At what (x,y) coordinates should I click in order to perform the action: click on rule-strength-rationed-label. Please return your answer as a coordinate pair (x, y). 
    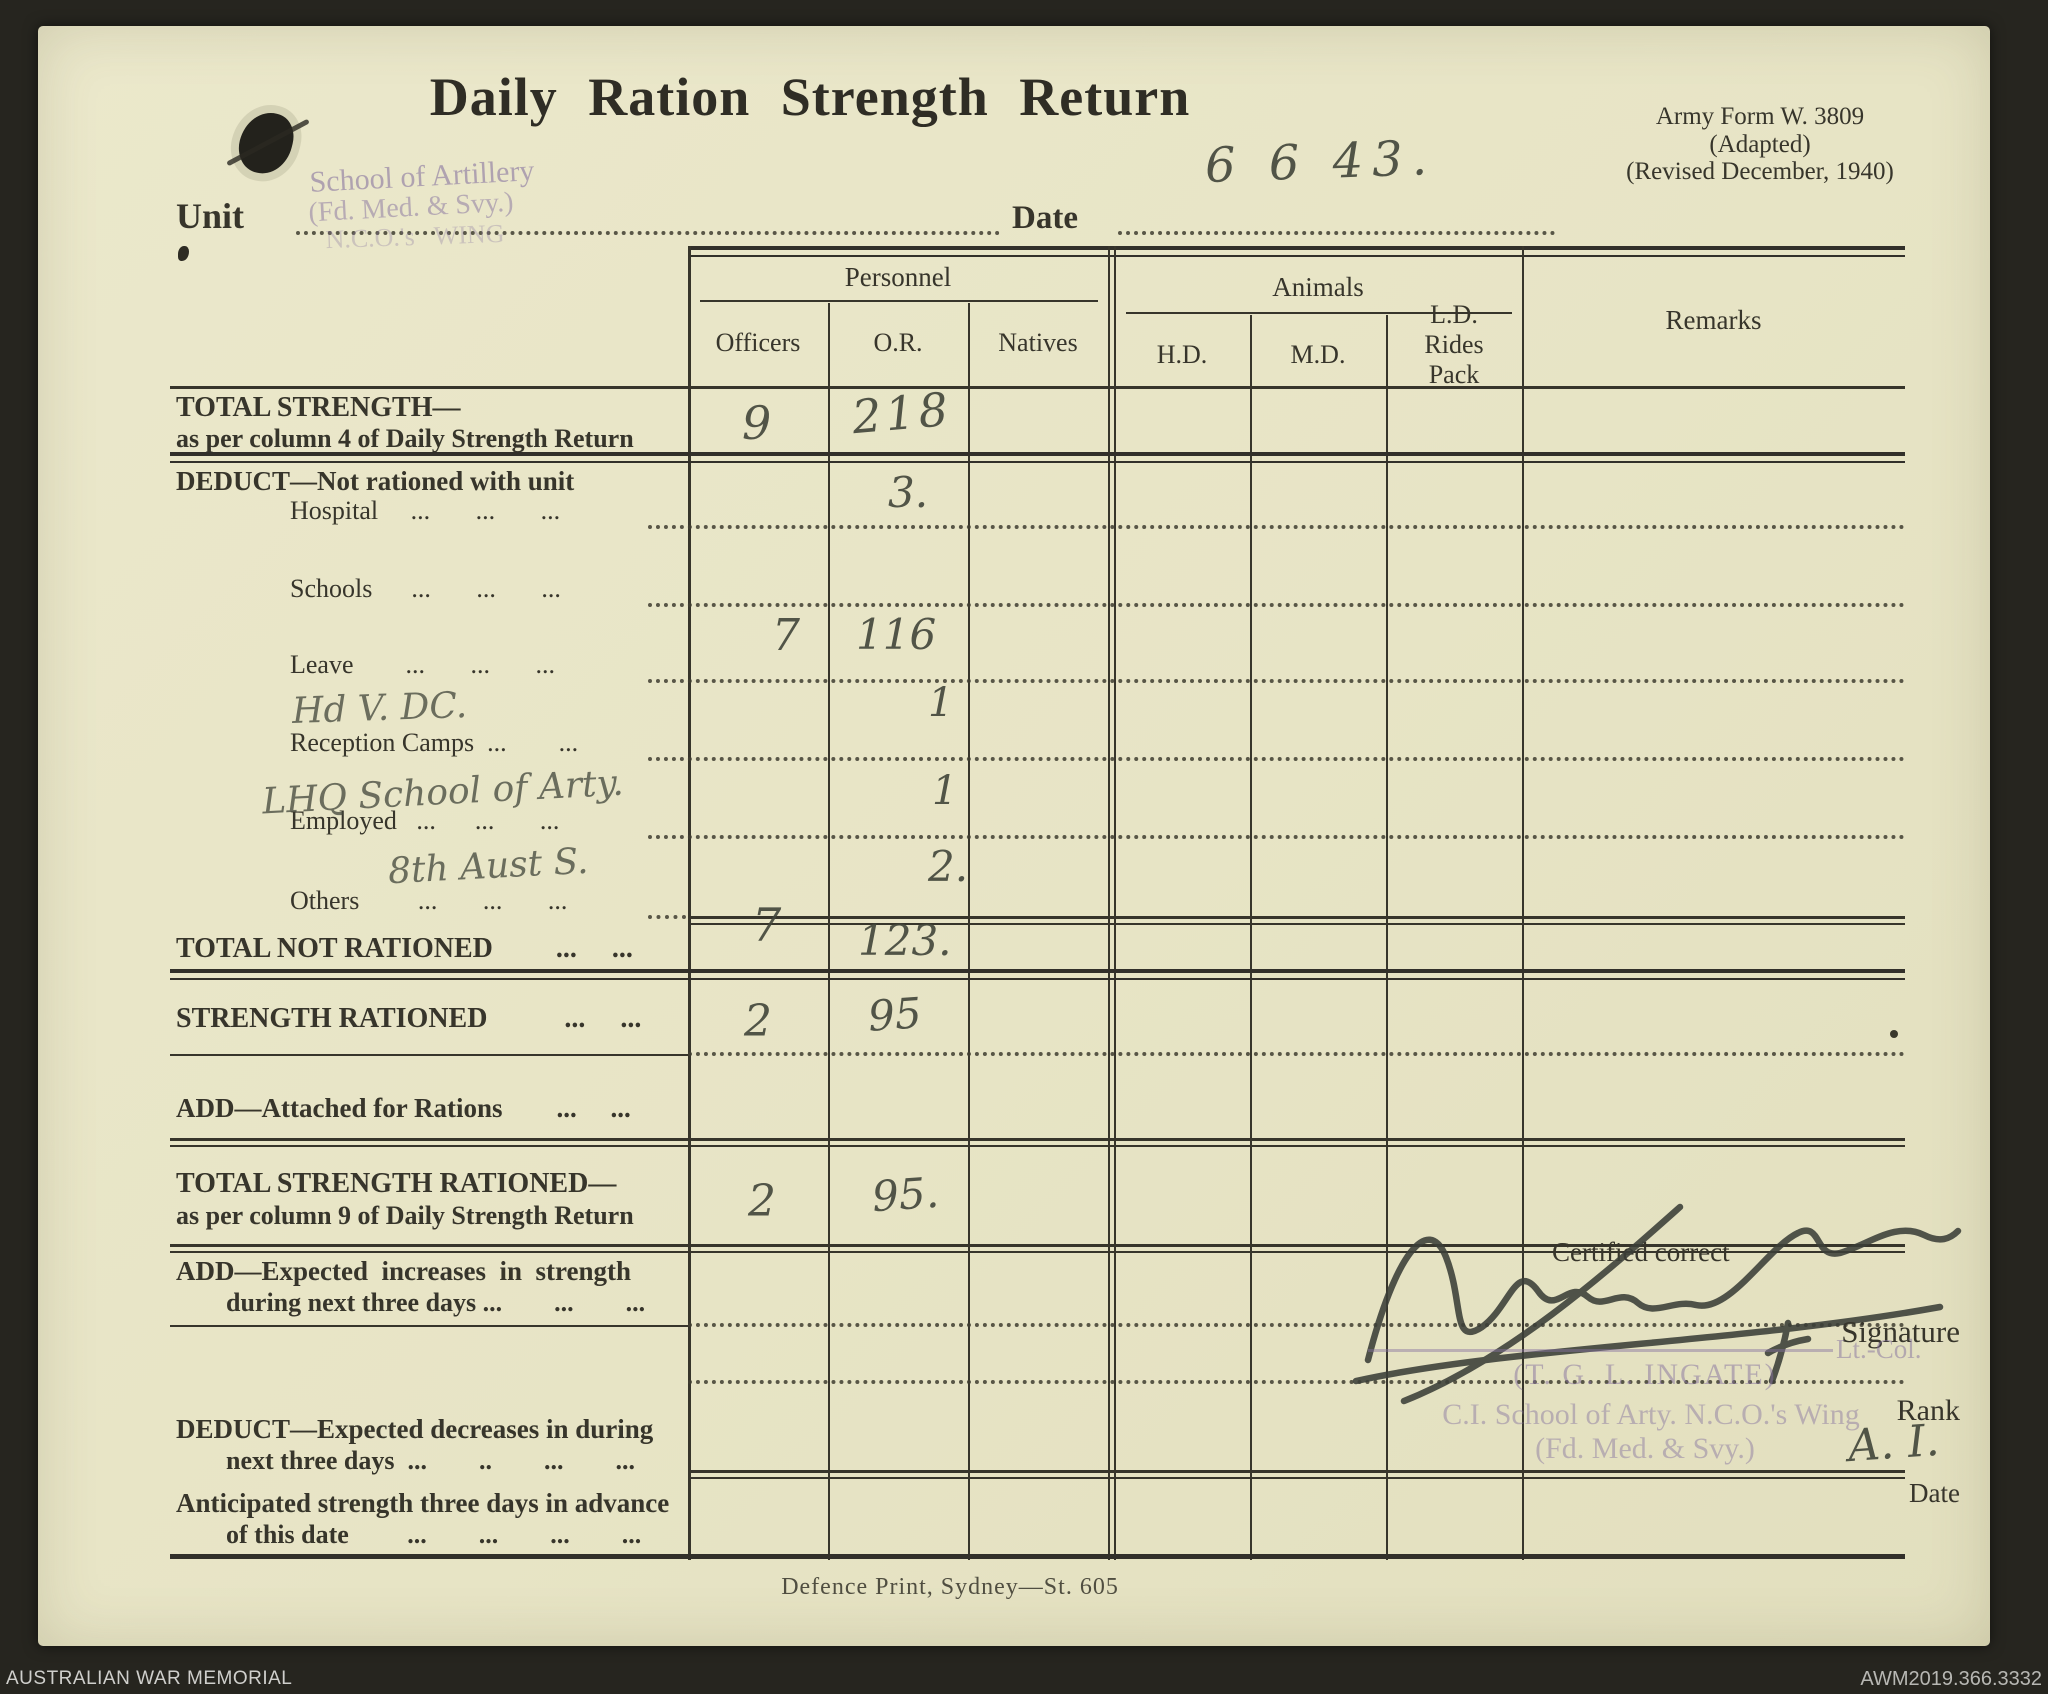
    Looking at the image, I should click on (429, 1055).